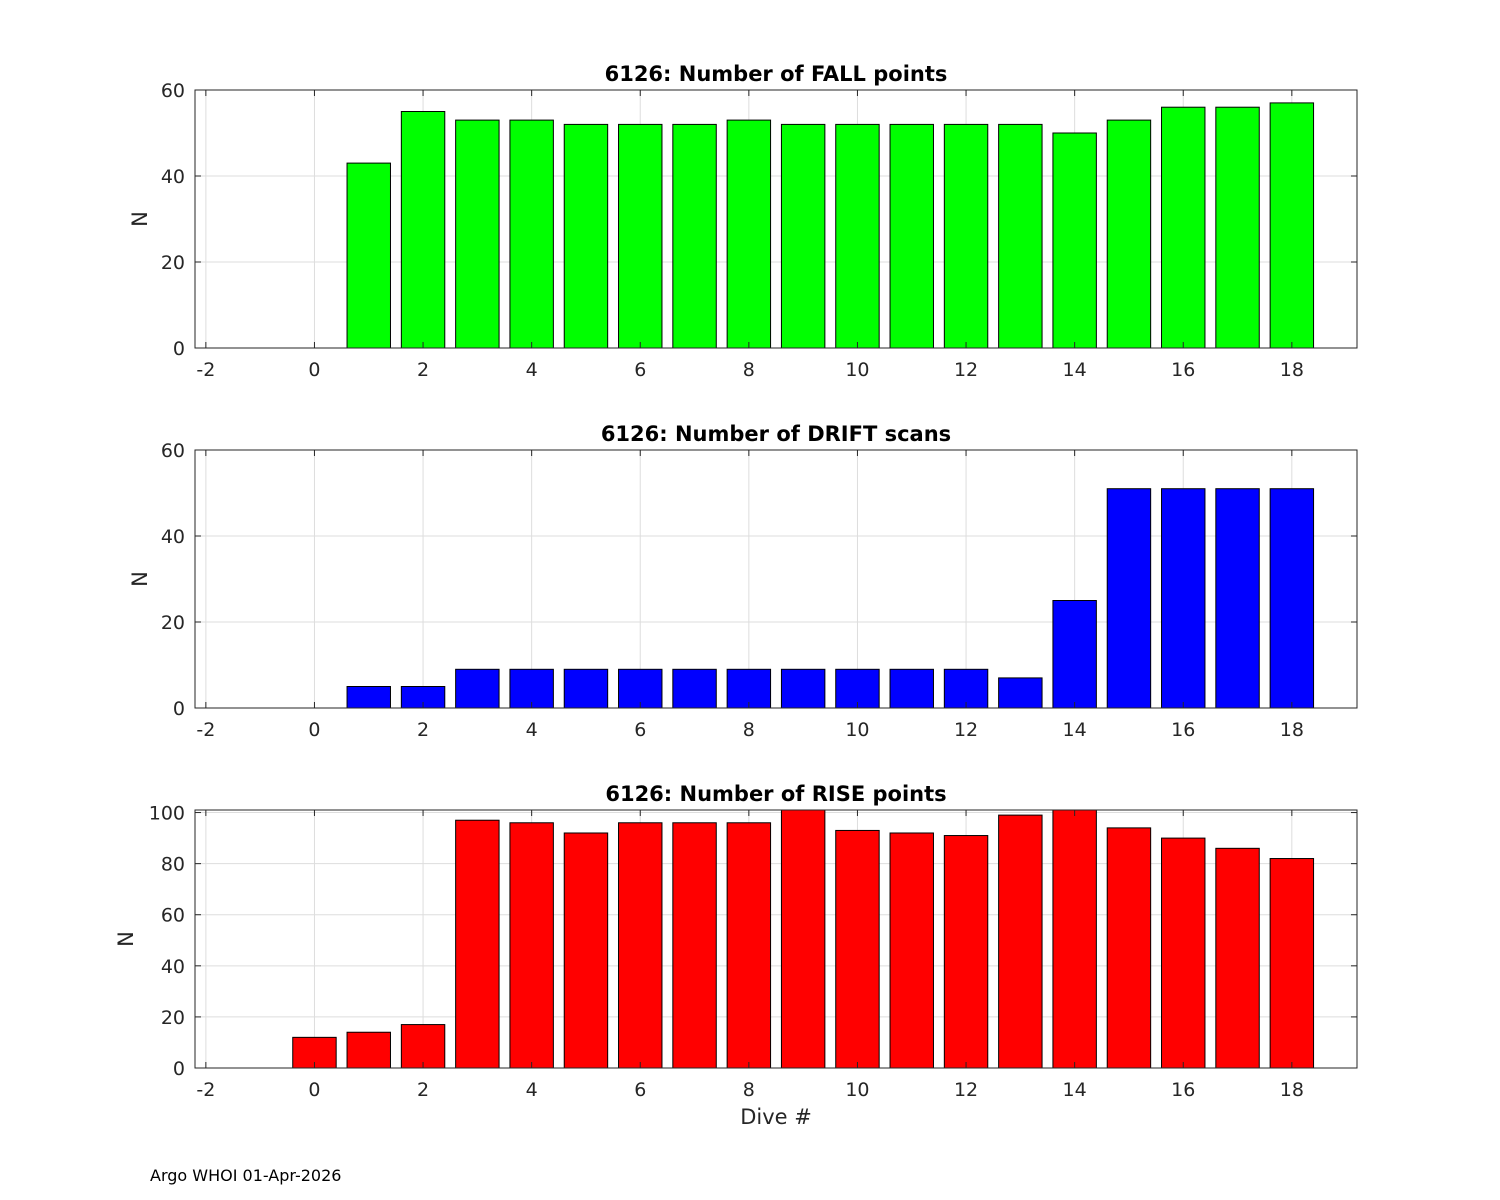 The image size is (1500, 1200). I want to click on chart-title: 6126: Number of FALL points, so click(776, 74).